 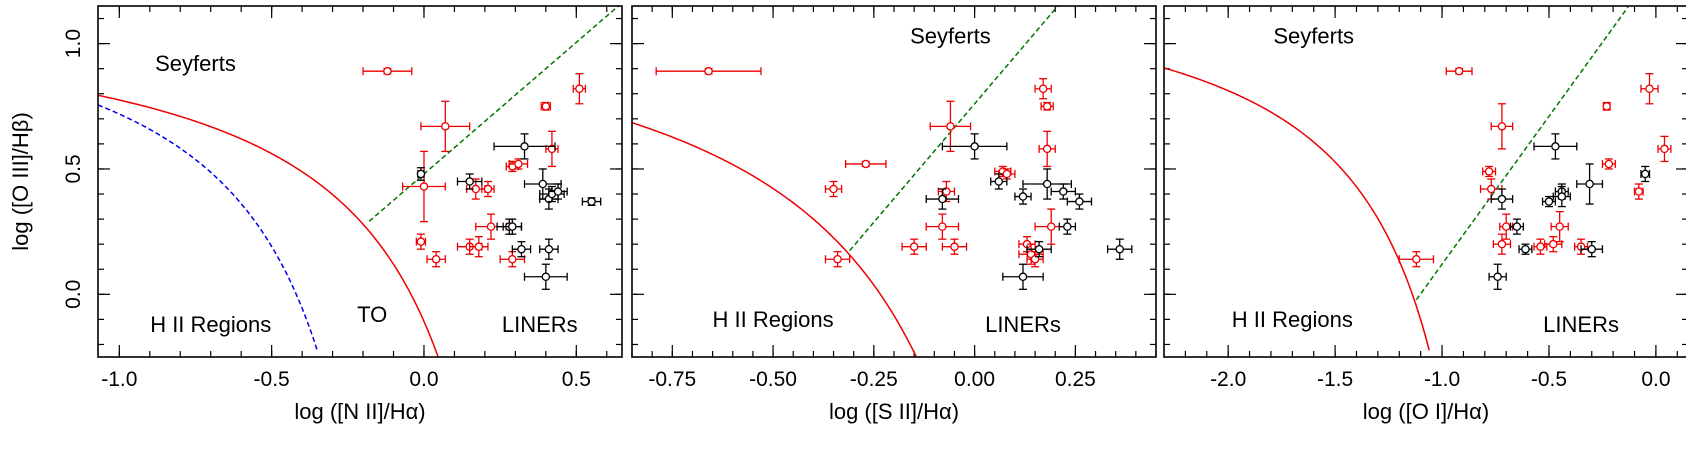 I want to click on y-axis-label: log ([O III]/Hβ), so click(x=20, y=181).